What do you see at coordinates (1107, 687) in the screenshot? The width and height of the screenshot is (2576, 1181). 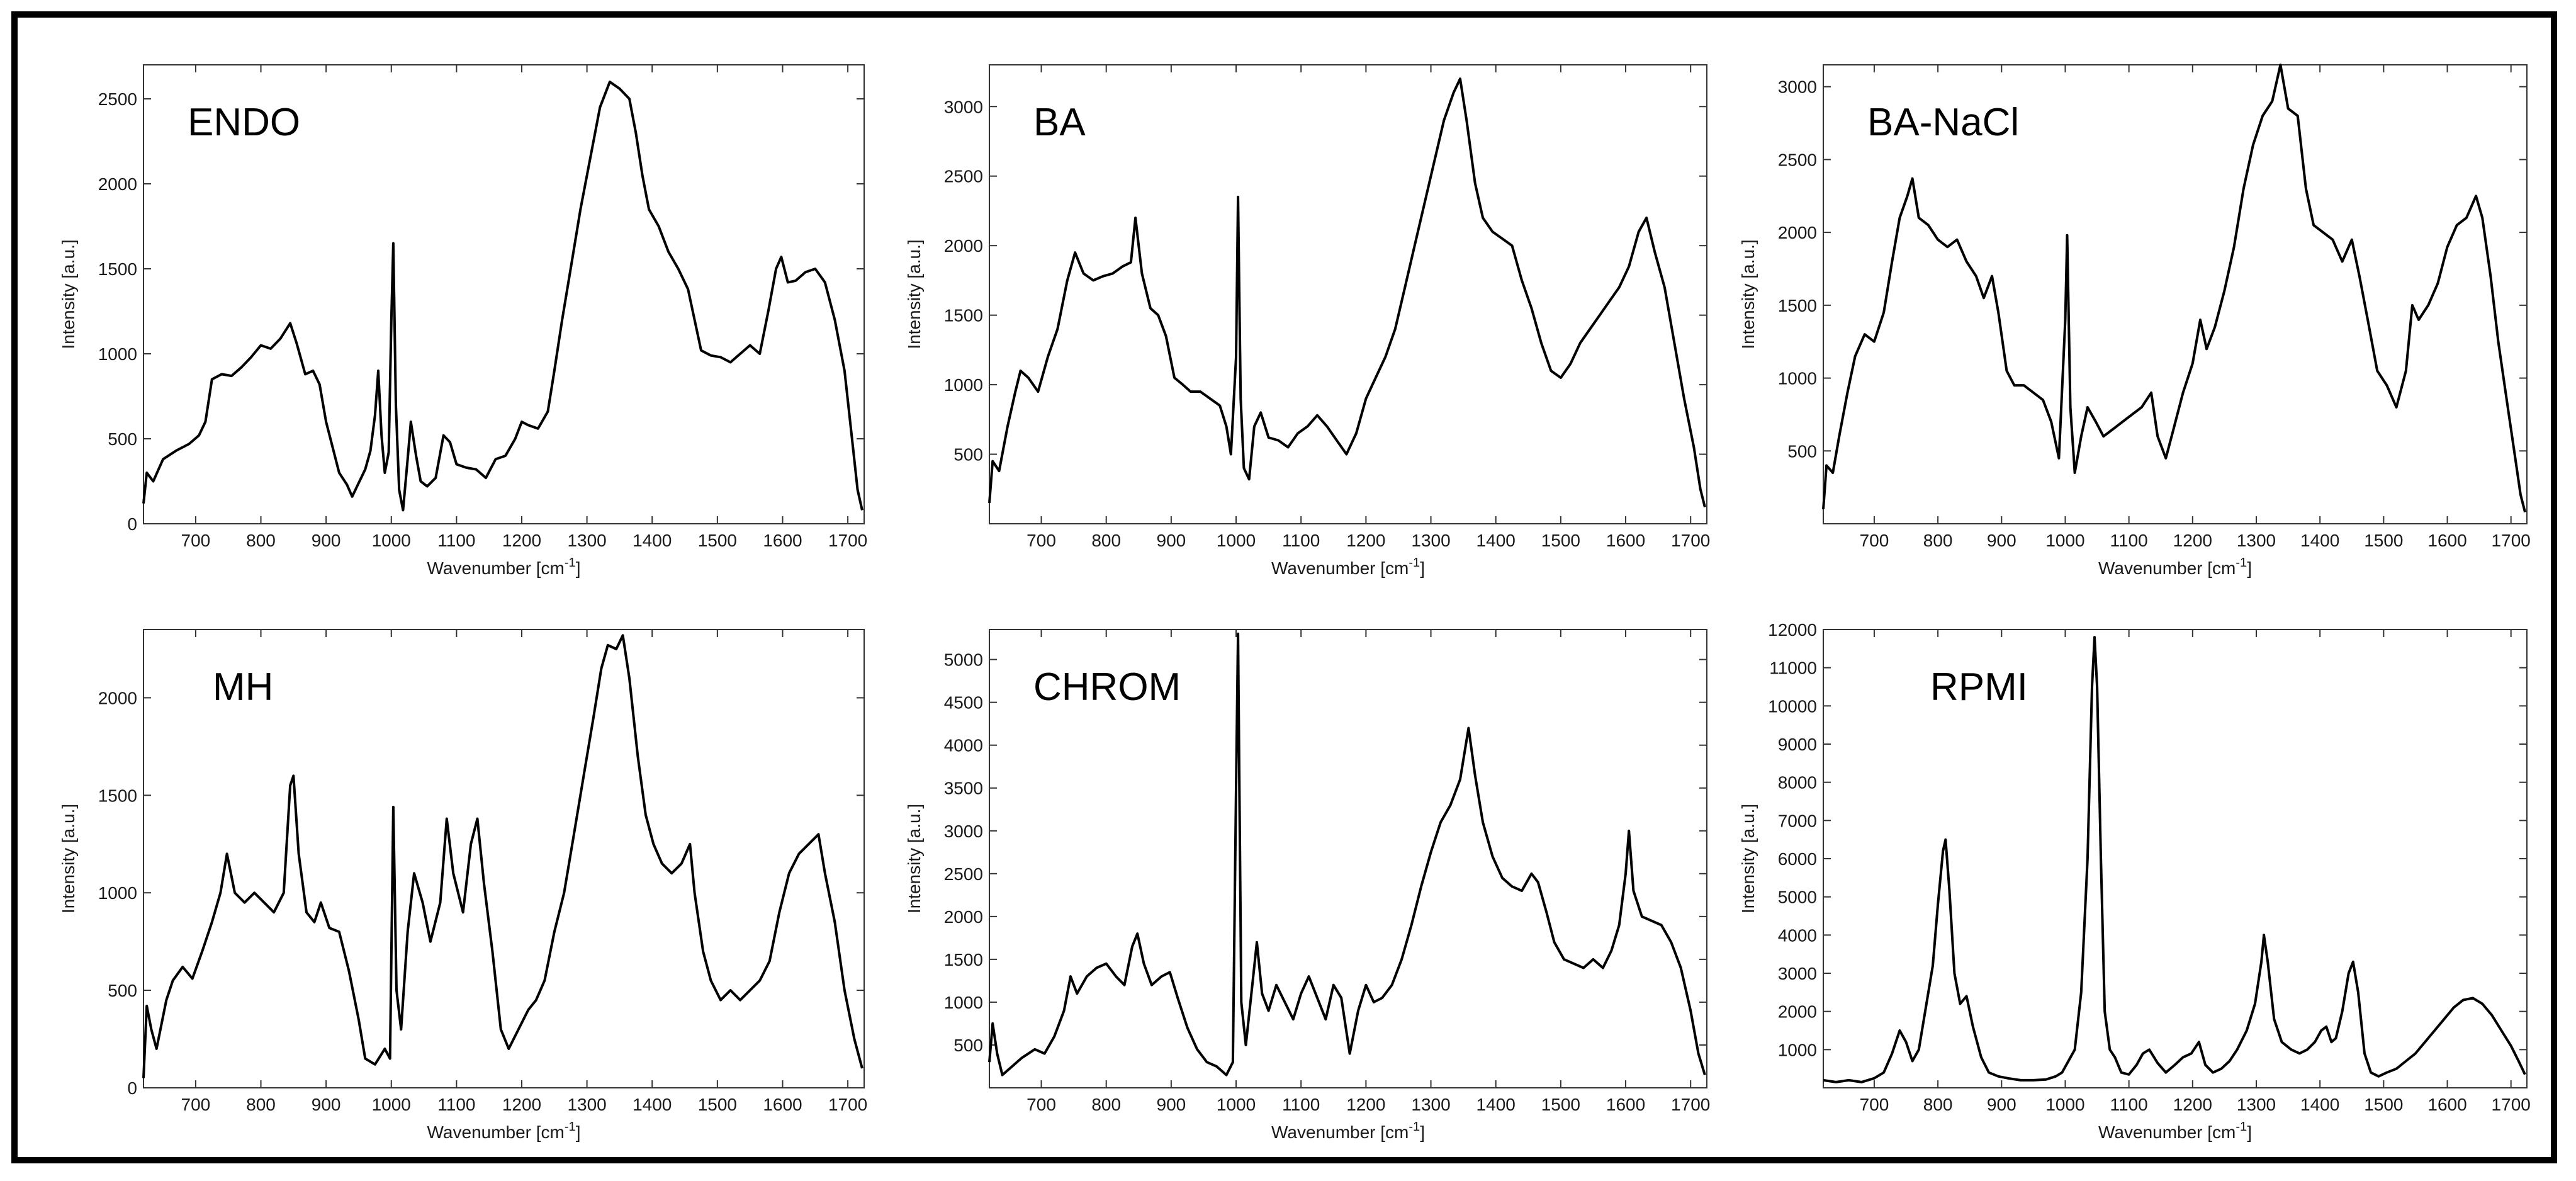 I see `panel-label: CHROM` at bounding box center [1107, 687].